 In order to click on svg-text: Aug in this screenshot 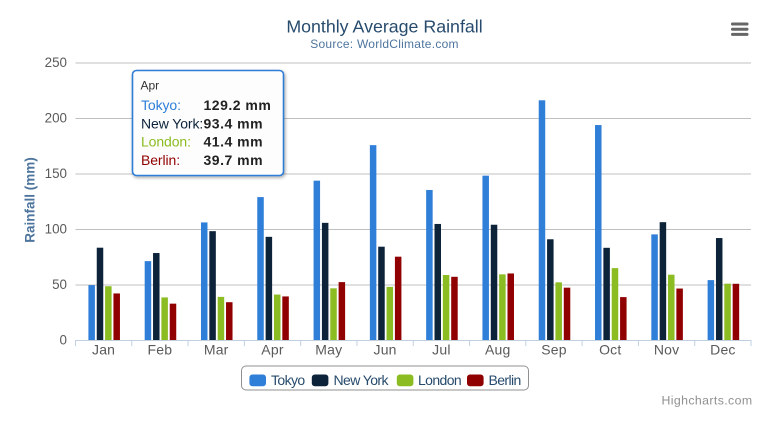, I will do `click(498, 350)`.